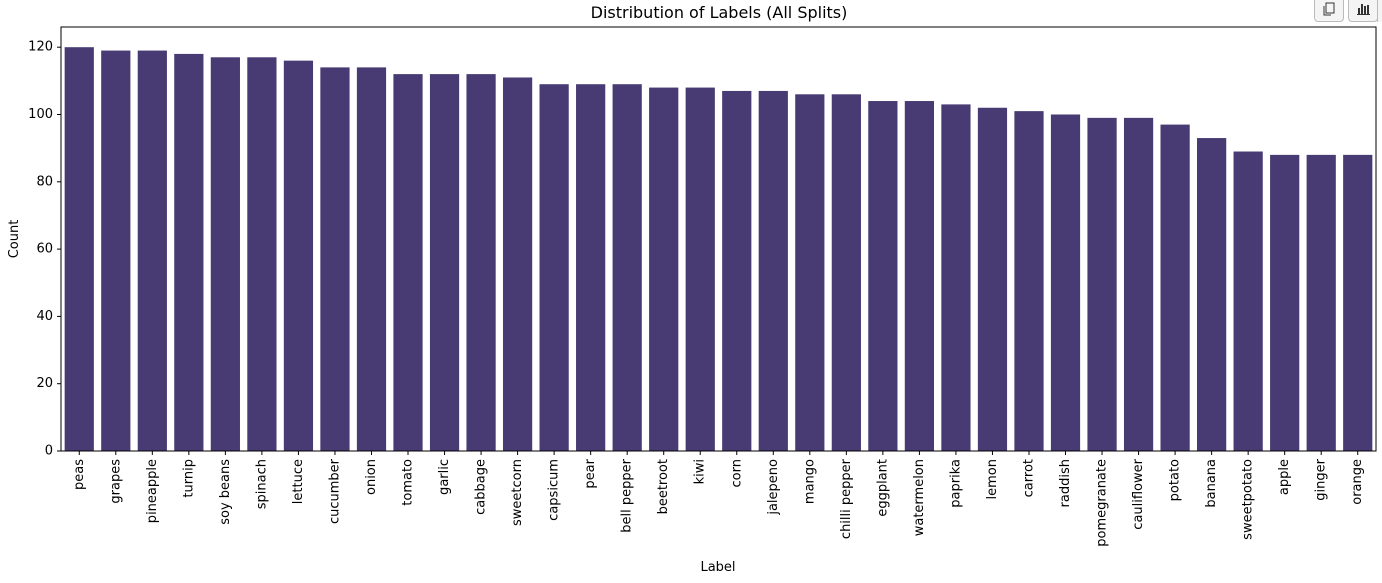 The width and height of the screenshot is (1382, 583). What do you see at coordinates (40, 114) in the screenshot?
I see `y-tick-label: 100` at bounding box center [40, 114].